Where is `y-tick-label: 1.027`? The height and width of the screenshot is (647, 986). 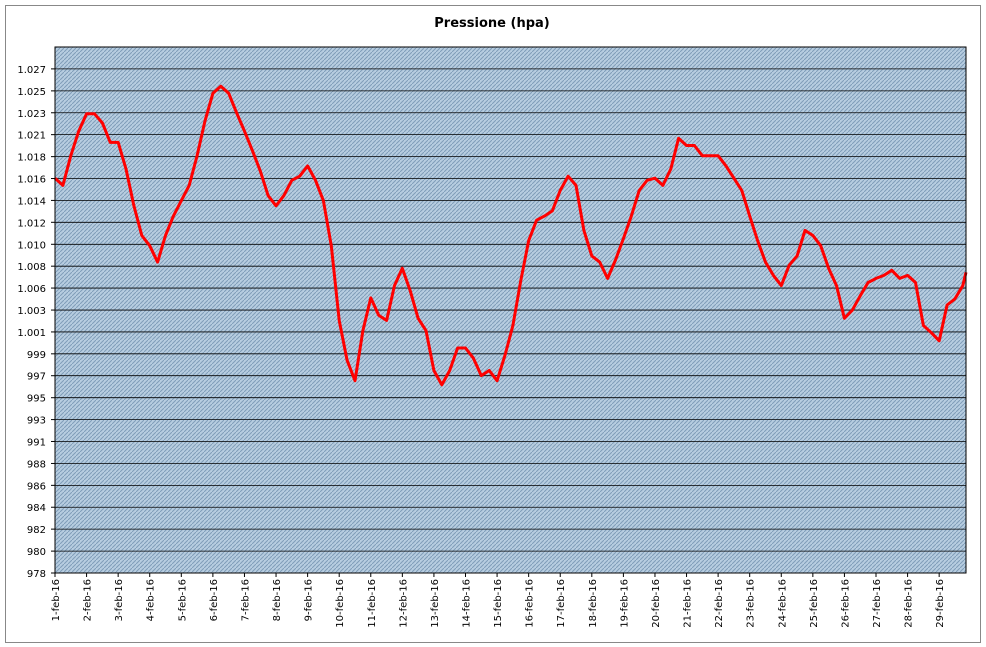 y-tick-label: 1.027 is located at coordinates (31, 70).